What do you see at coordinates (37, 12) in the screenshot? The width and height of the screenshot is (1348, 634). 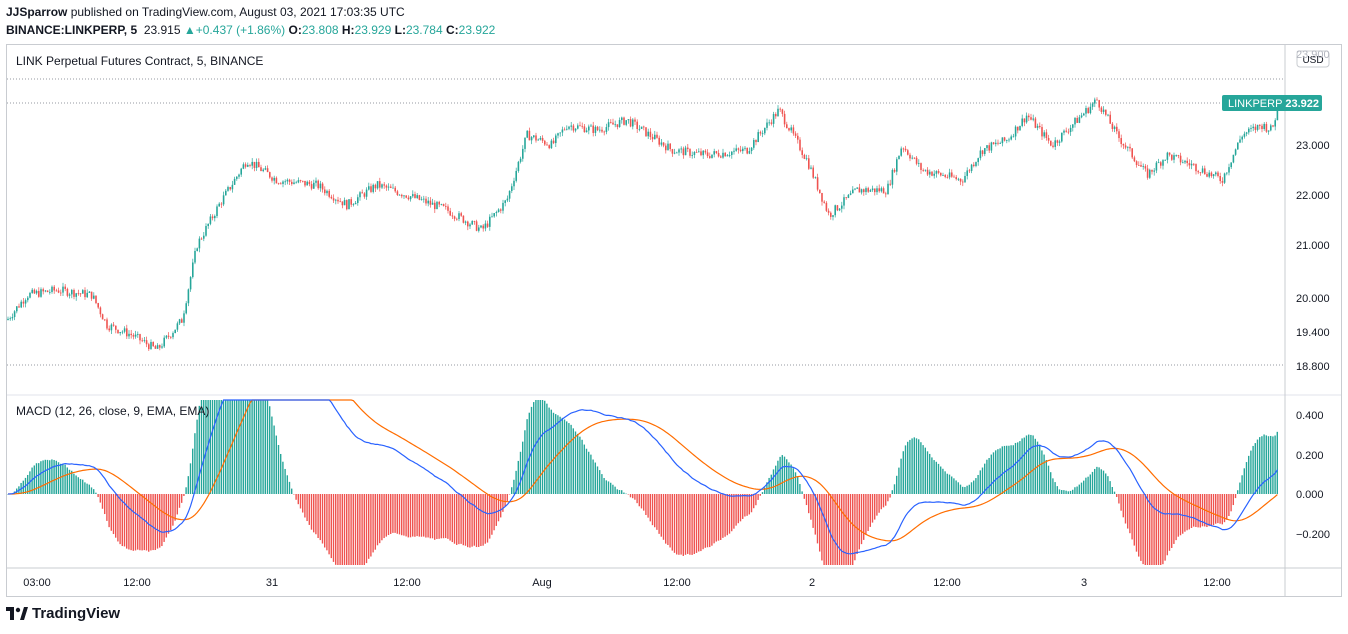 I see `author-name: JJSparrow` at bounding box center [37, 12].